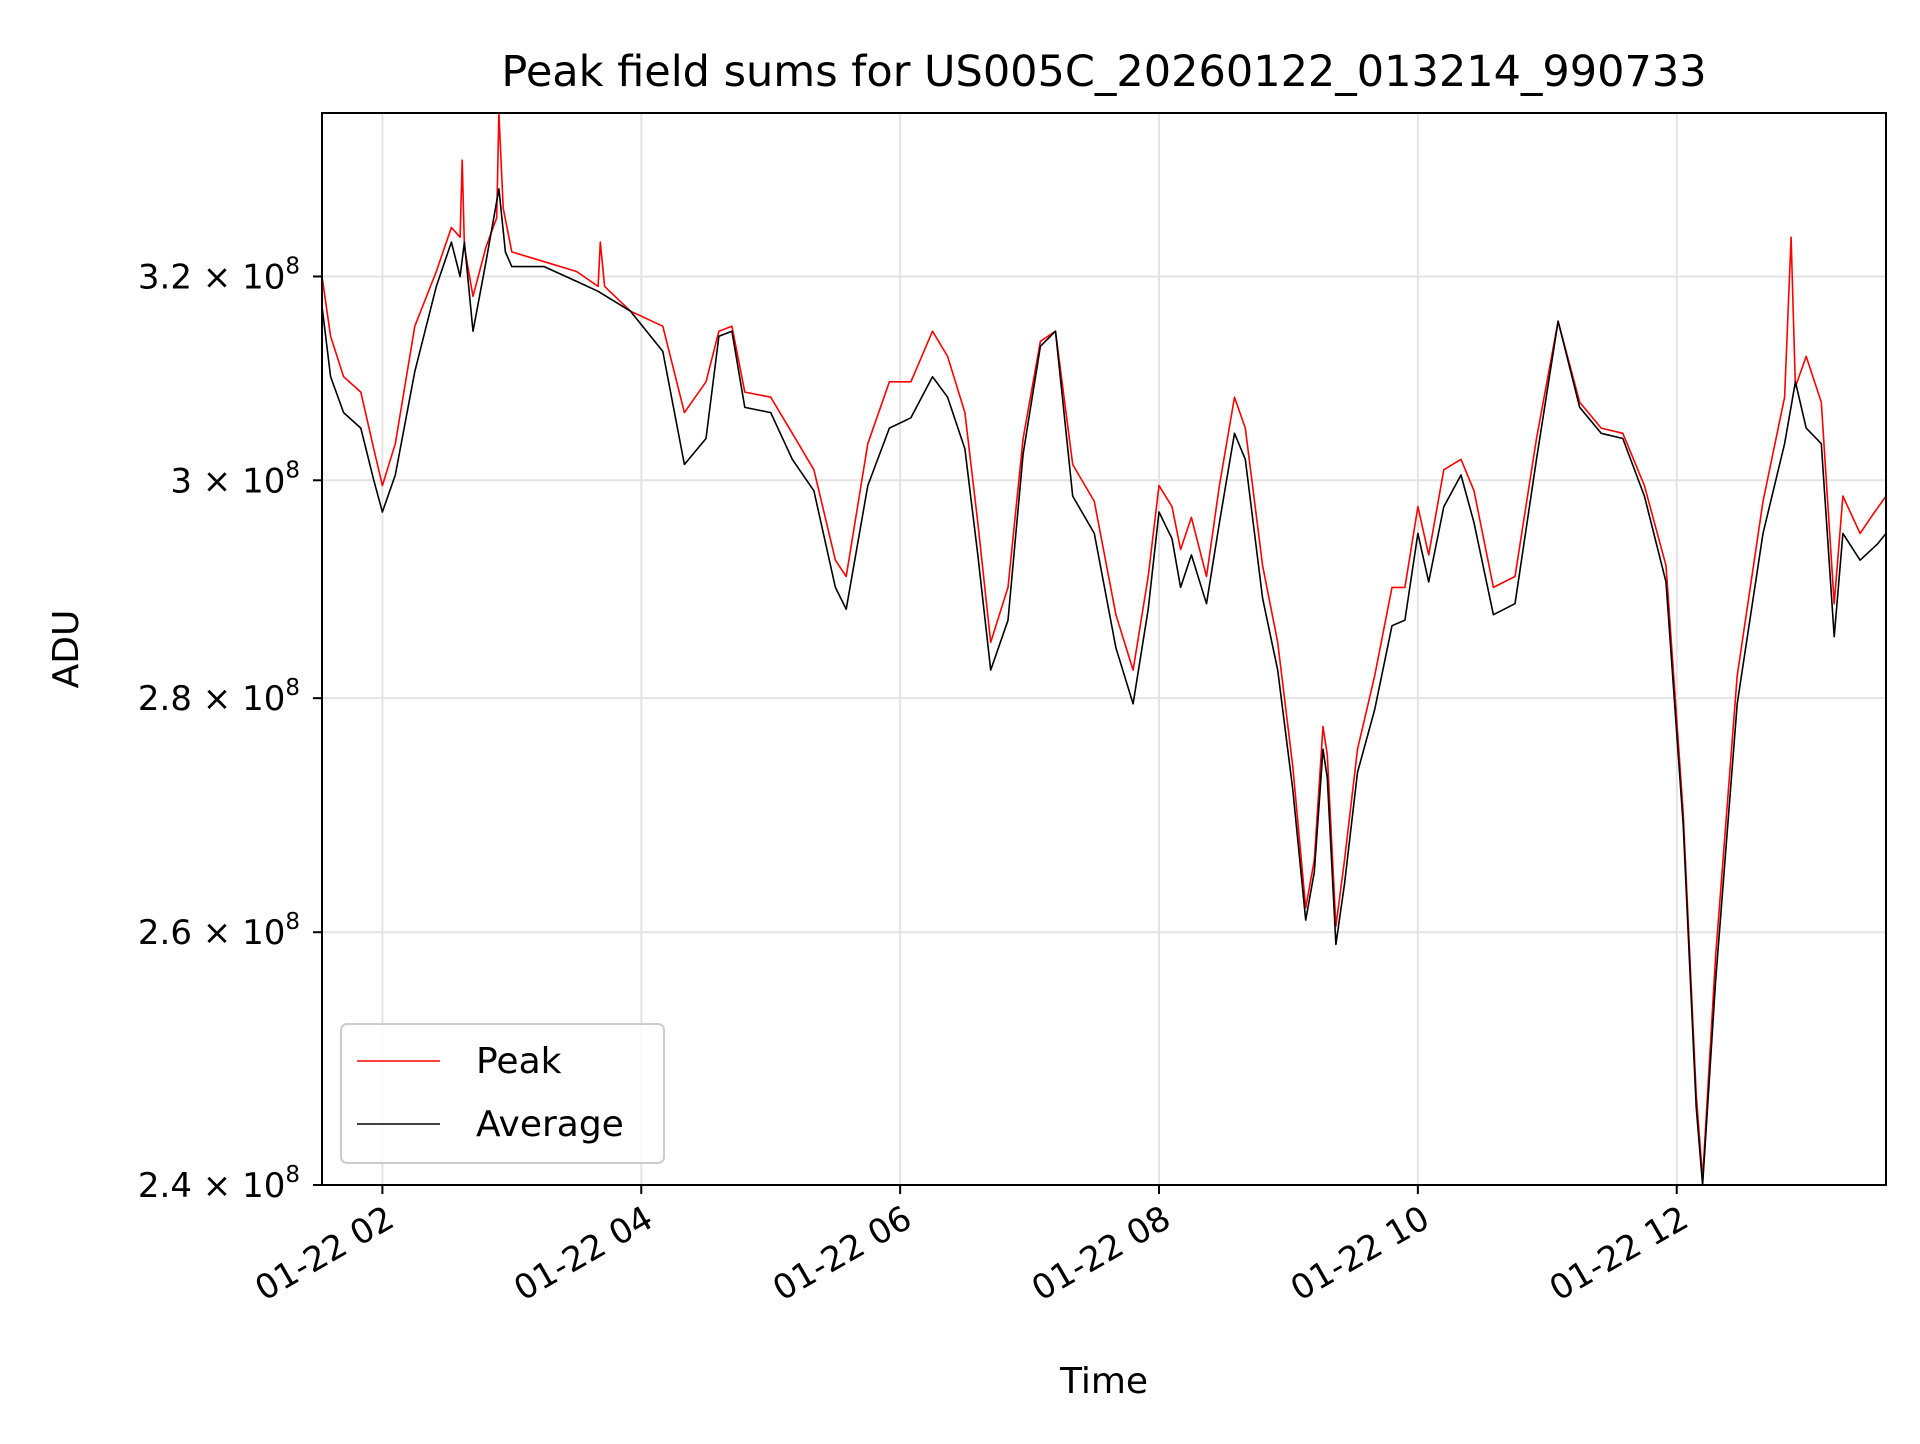 This screenshot has height=1444, width=1920. I want to click on x-axis-label: Time, so click(1103, 1381).